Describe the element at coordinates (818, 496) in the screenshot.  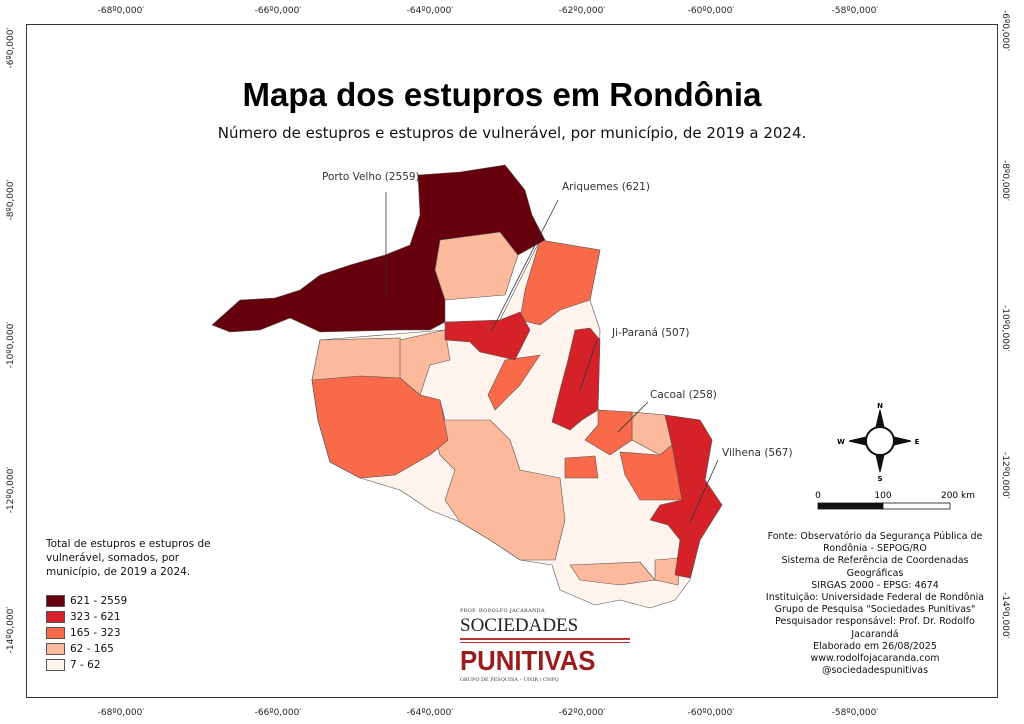
I see `scale-0: 0` at that location.